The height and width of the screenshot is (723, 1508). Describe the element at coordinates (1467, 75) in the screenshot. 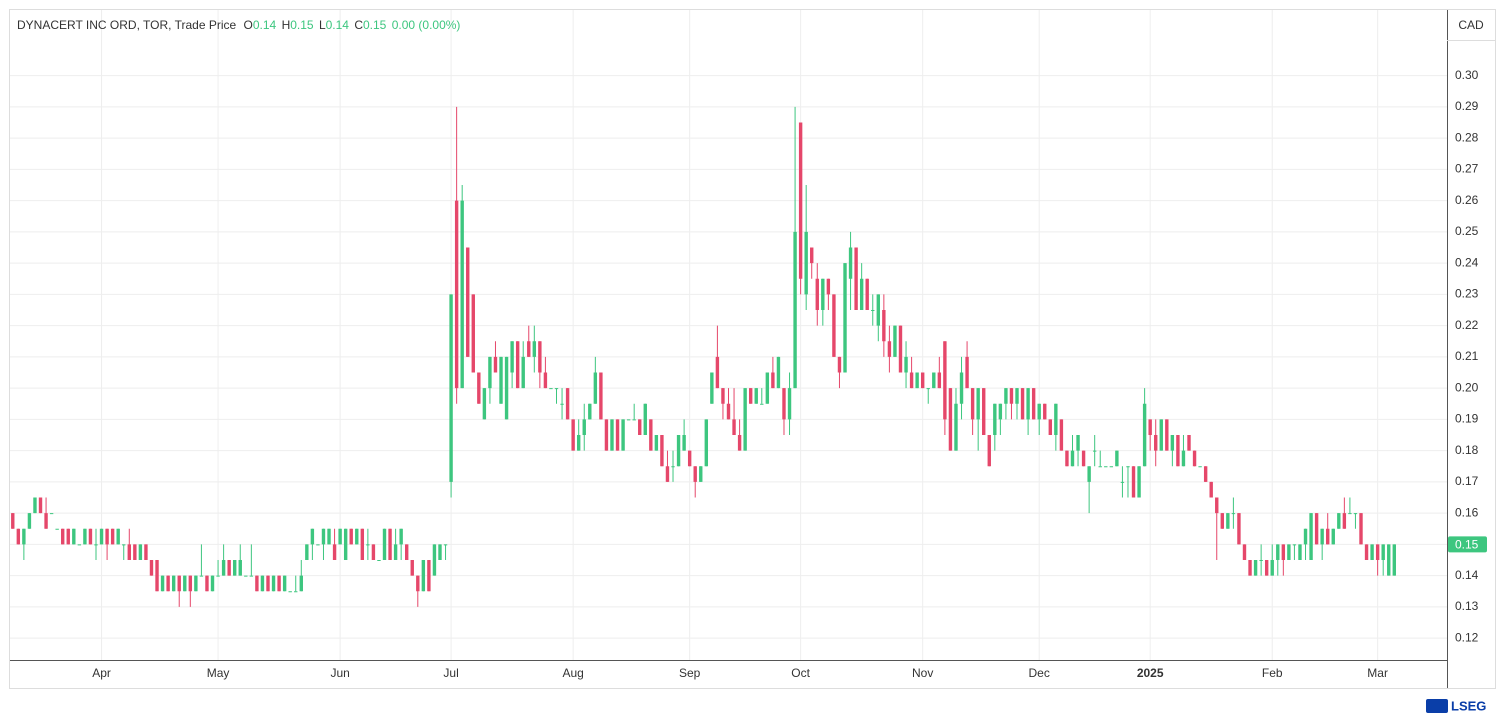

I see `y-tick-label: 0.30` at that location.